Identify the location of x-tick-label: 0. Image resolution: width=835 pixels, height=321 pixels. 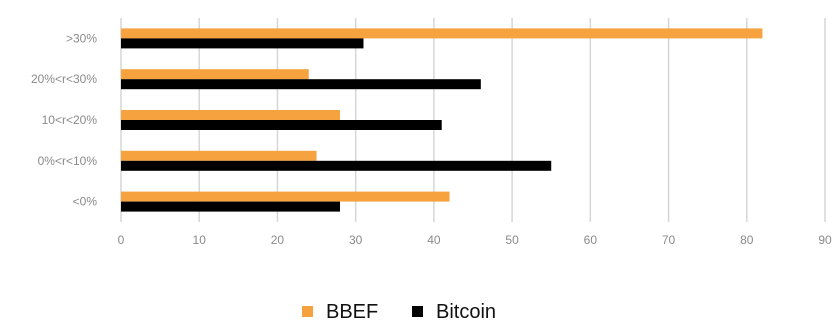
(121, 240).